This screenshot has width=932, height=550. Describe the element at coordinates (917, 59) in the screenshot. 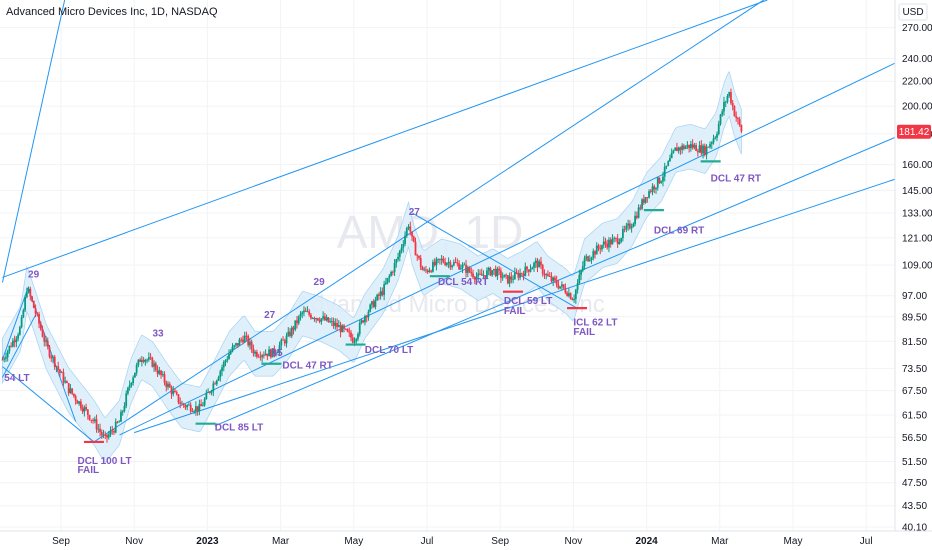

I see `price-tick-label: 240.00` at that location.